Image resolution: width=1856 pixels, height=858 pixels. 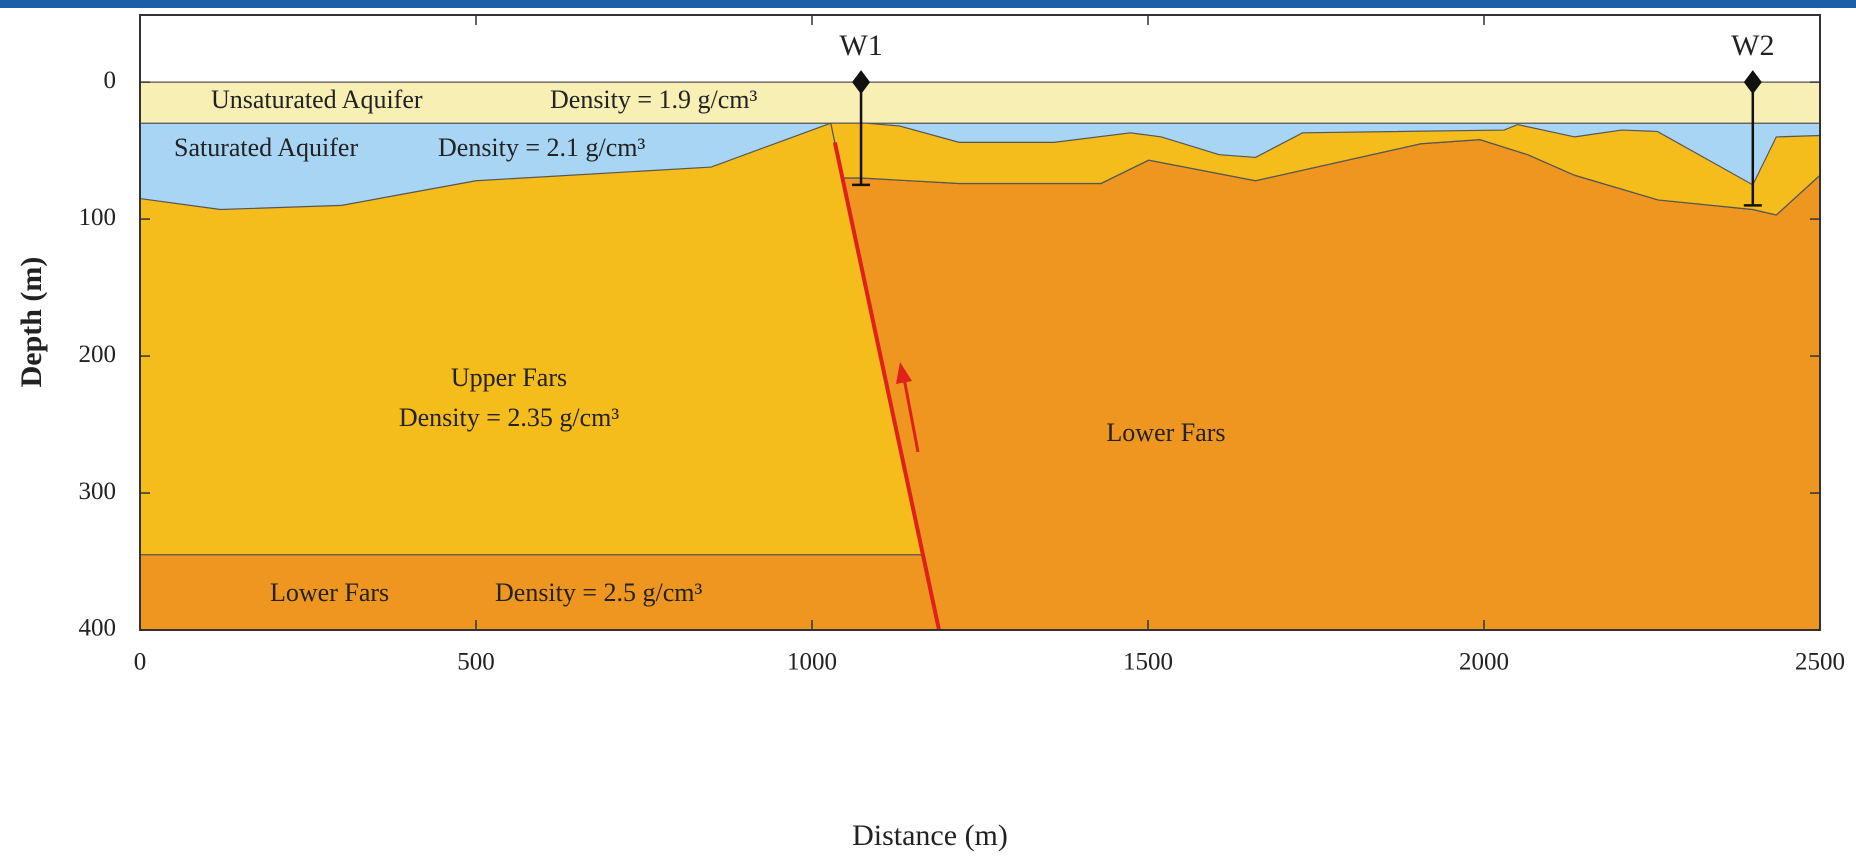 What do you see at coordinates (654, 99) in the screenshot?
I see `layer-density: Density = 1.9 g/cm³` at bounding box center [654, 99].